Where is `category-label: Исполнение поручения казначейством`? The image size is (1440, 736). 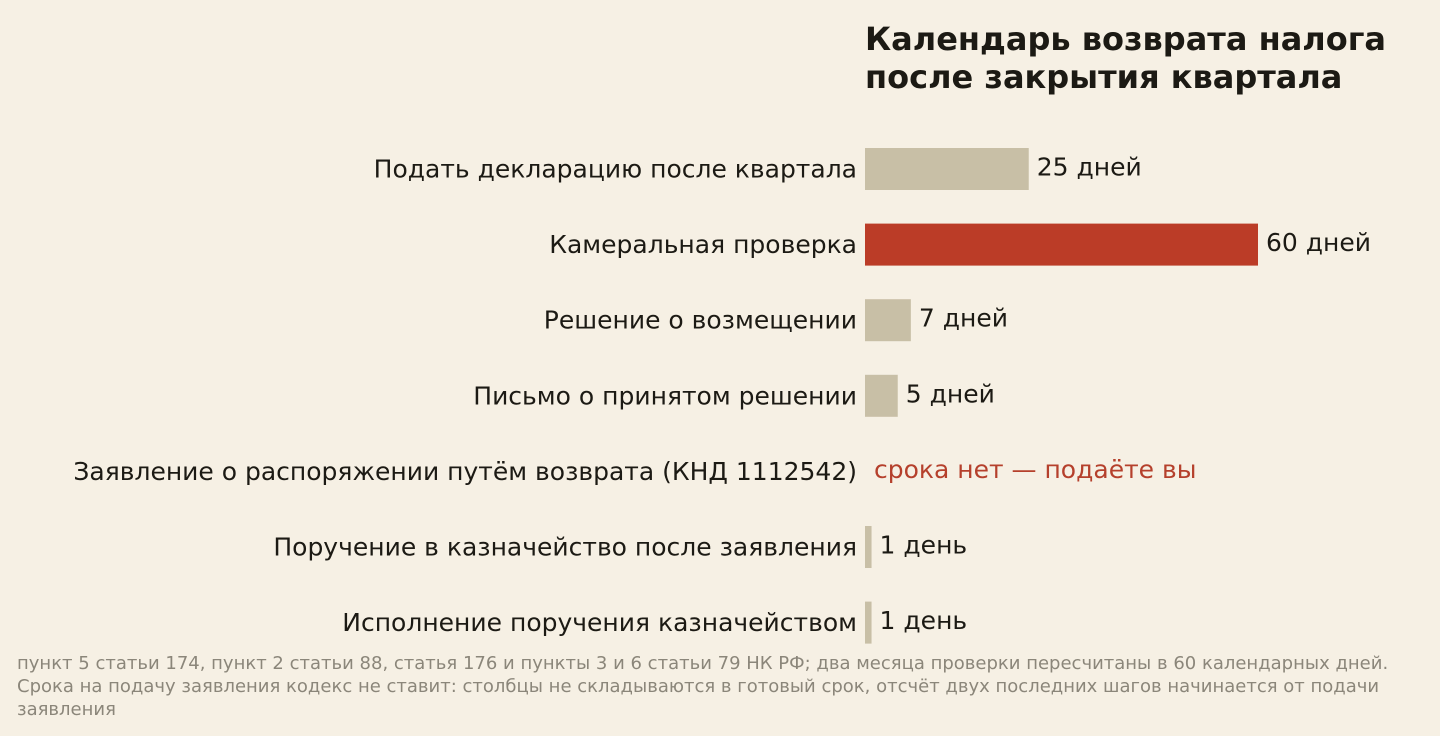 category-label: Исполнение поручения казначейством is located at coordinates (599, 622).